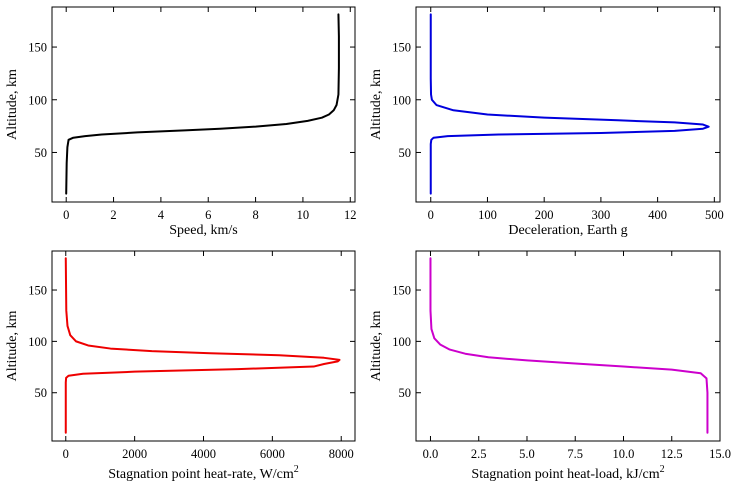  I want to click on x-tick-label: 5.0, so click(527, 454).